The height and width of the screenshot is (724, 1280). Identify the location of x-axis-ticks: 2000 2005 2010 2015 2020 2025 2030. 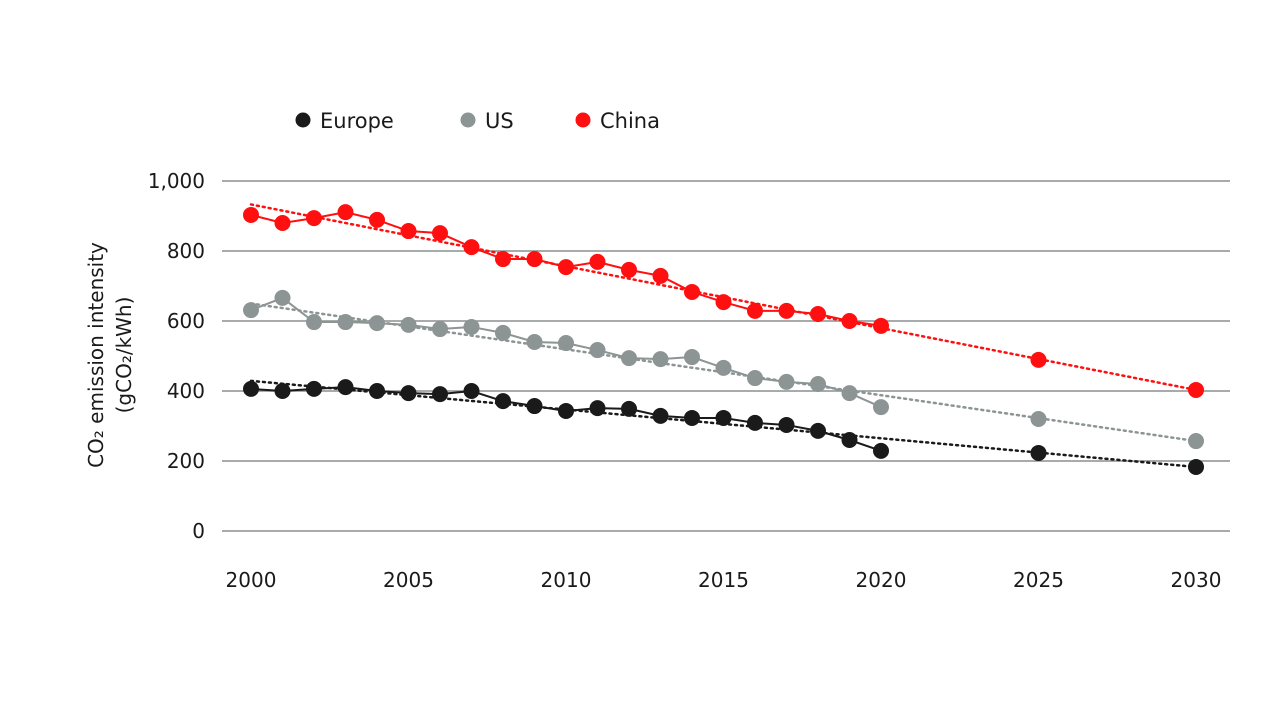
(724, 580).